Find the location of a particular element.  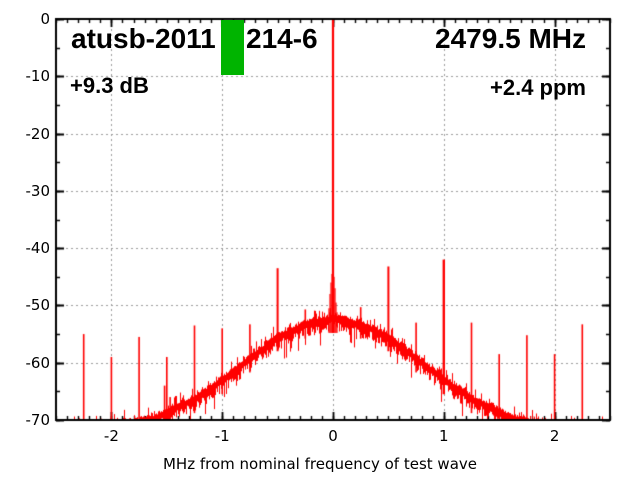

x-tick-label: -1 is located at coordinates (222, 436).